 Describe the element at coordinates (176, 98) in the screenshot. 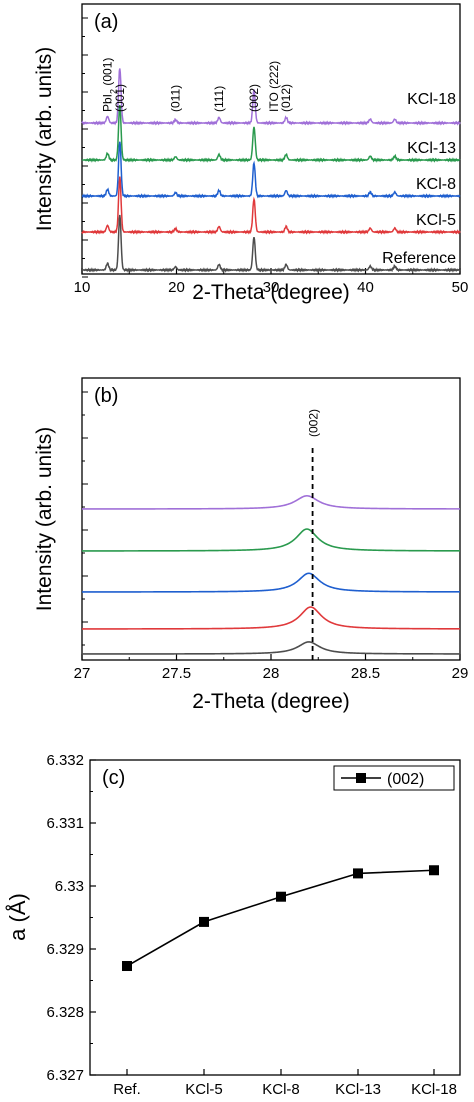

I see `panel-a-peak-label: (011)` at that location.